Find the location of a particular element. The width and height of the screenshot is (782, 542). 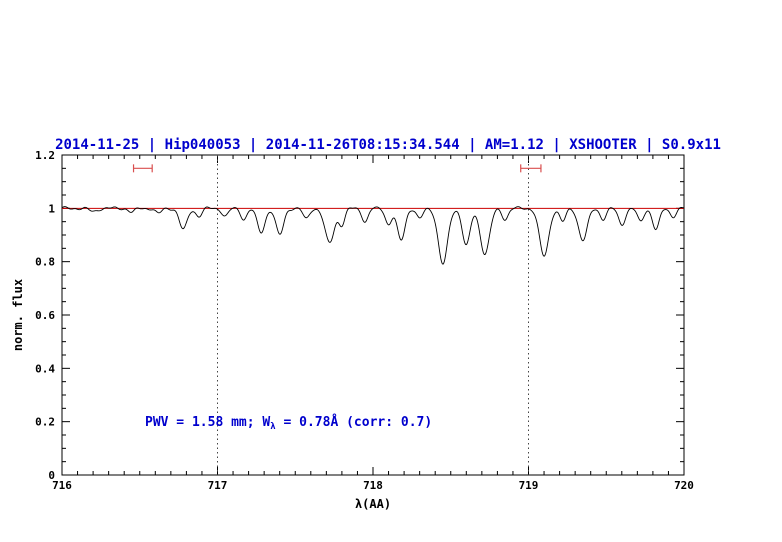

annotation-suffix: = 0.78Å (corr: 0.7) is located at coordinates (354, 422).